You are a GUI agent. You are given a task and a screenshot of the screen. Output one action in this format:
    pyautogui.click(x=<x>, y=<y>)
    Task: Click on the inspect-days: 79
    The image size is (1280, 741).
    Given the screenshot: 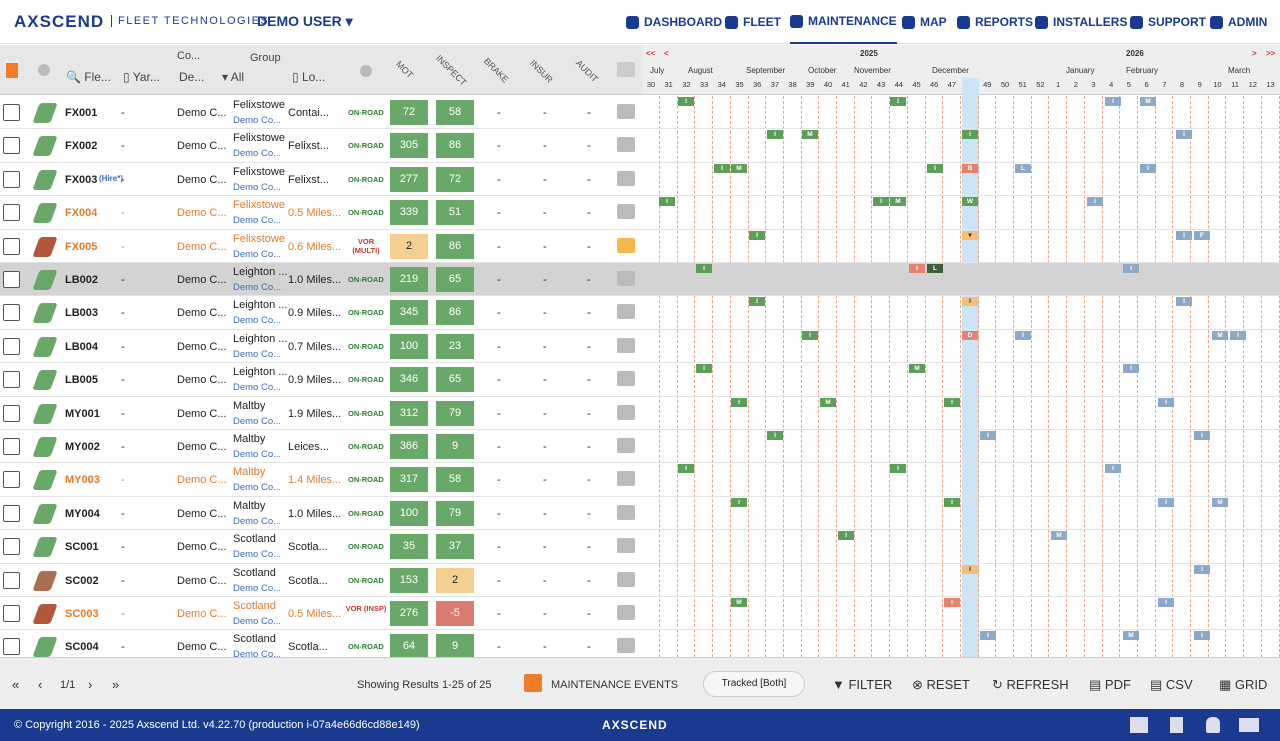 What is the action you would take?
    pyautogui.click(x=455, y=513)
    